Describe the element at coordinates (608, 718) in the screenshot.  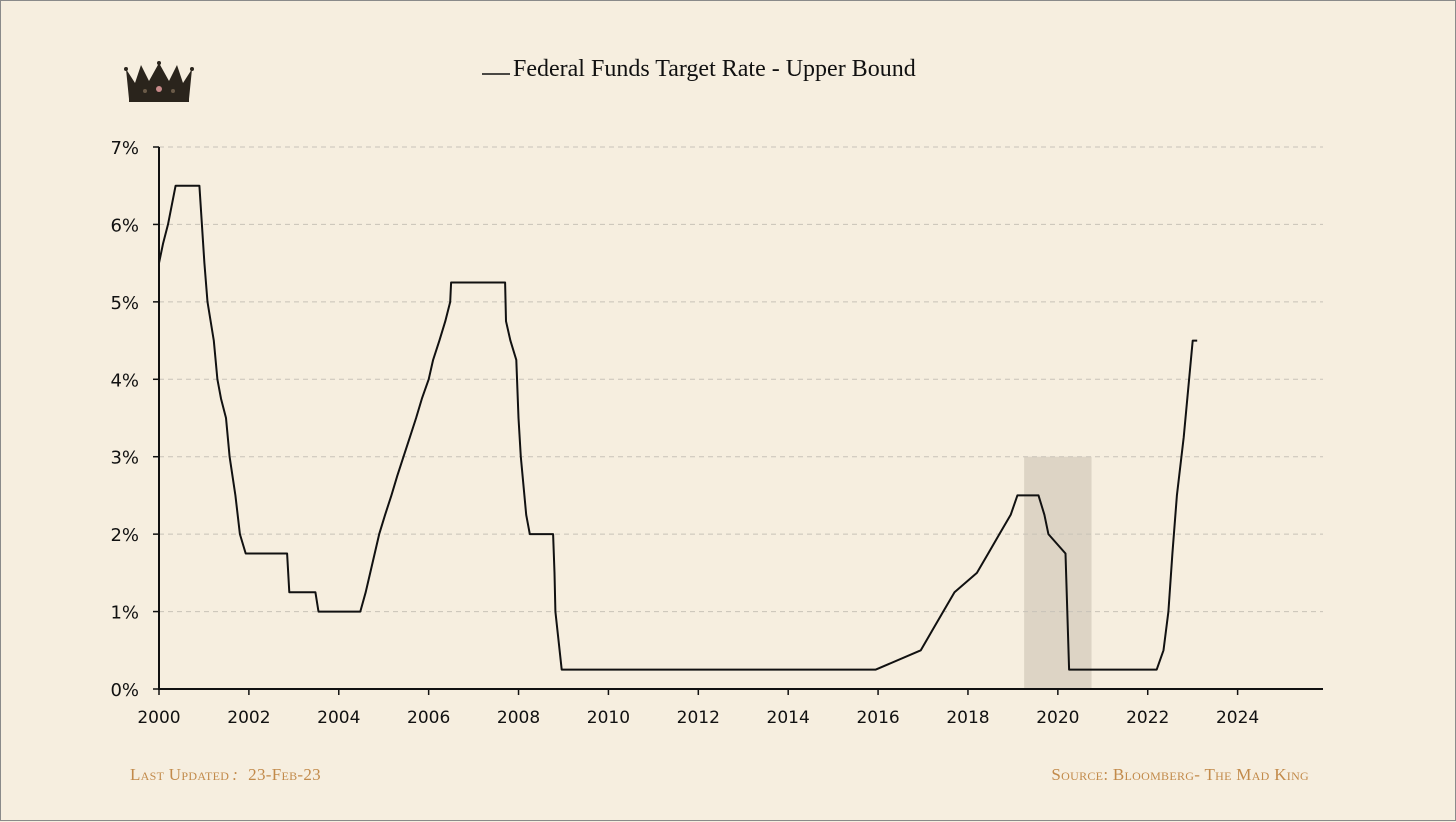
I see `x-tick-label: 2010` at that location.